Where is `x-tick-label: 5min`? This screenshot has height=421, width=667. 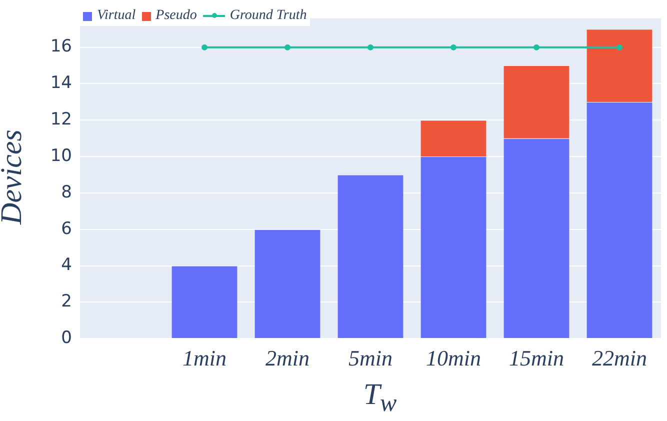
x-tick-label: 5min is located at coordinates (370, 358).